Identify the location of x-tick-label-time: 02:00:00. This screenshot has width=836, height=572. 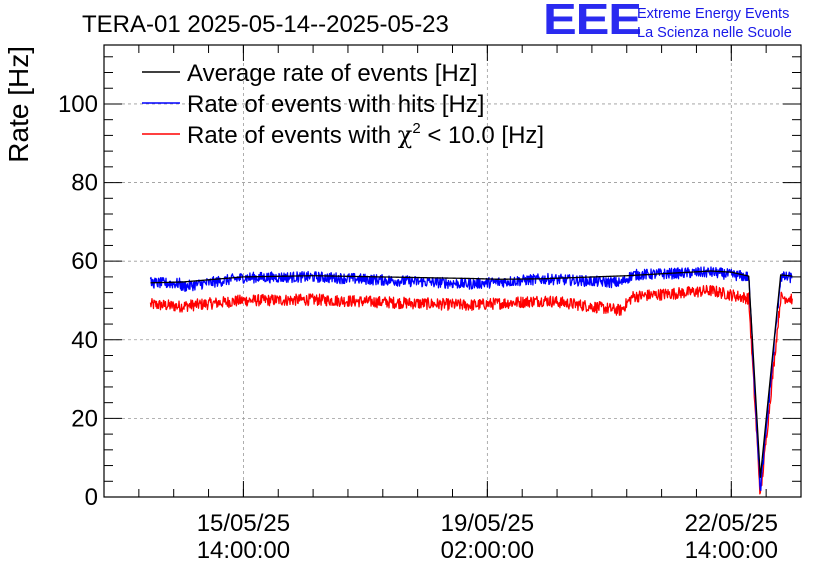
(487, 550).